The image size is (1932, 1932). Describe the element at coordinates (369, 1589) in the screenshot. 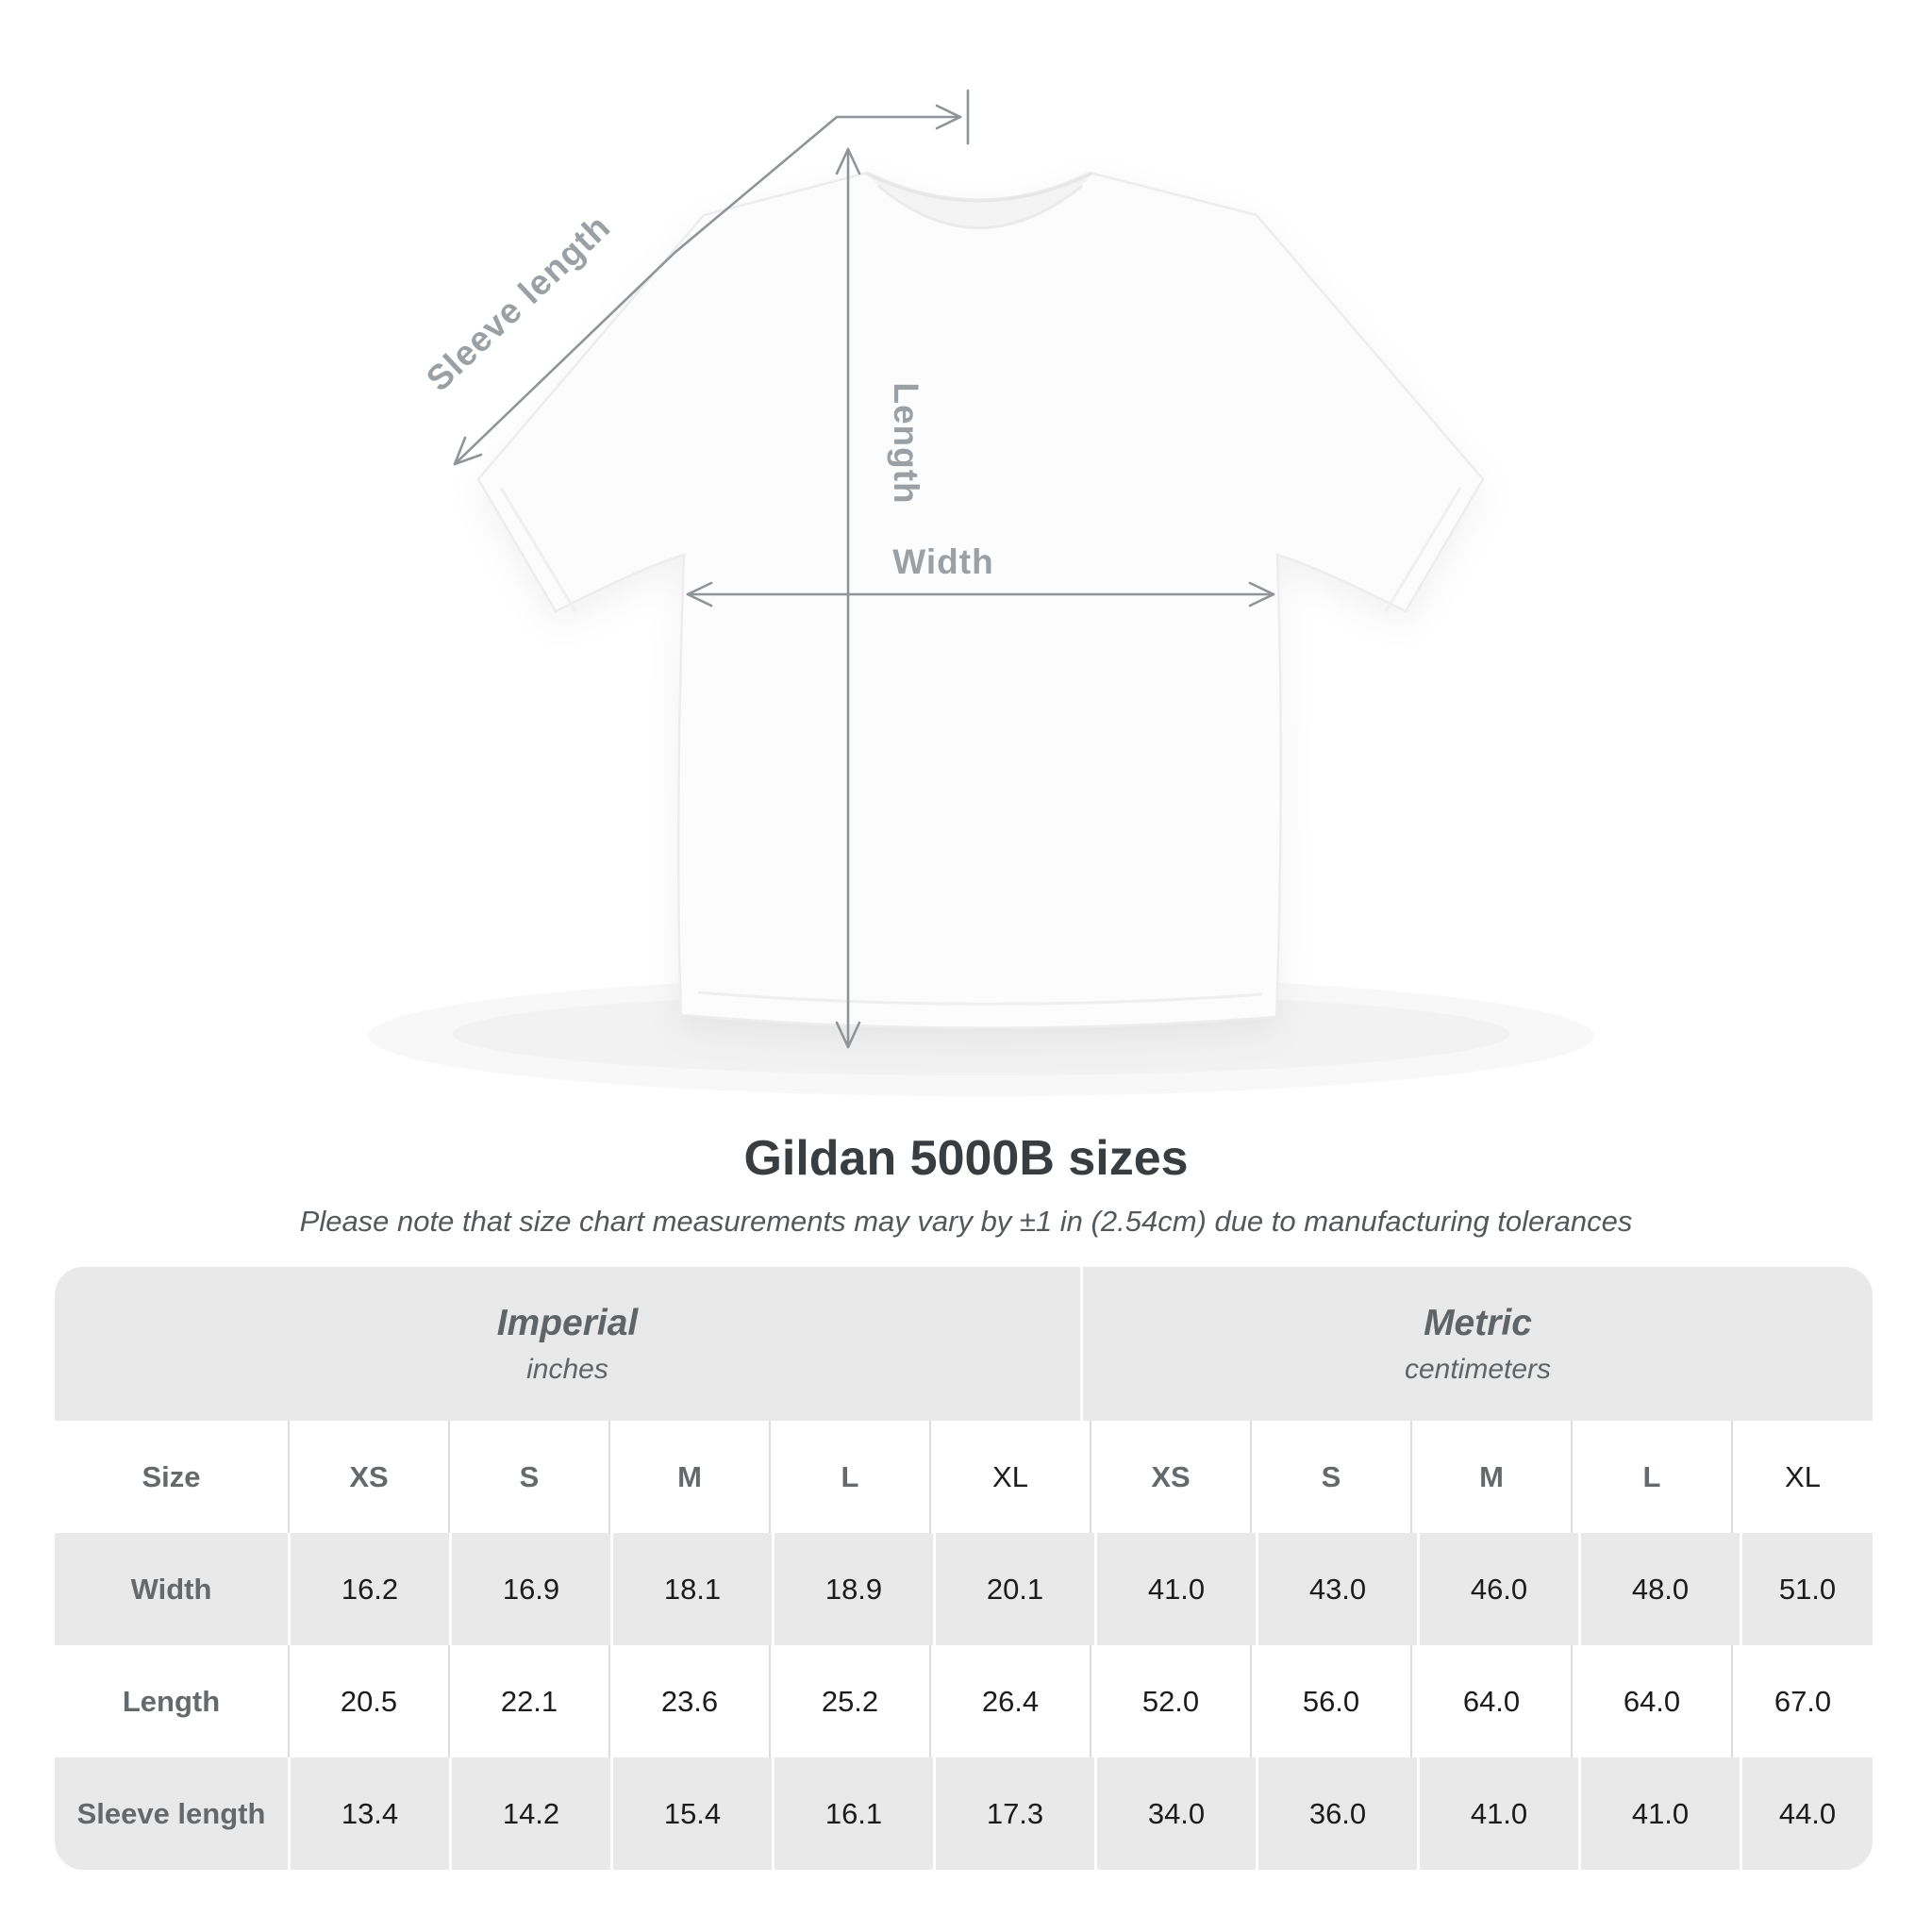

I see `width-imperial-xs: 16.2` at that location.